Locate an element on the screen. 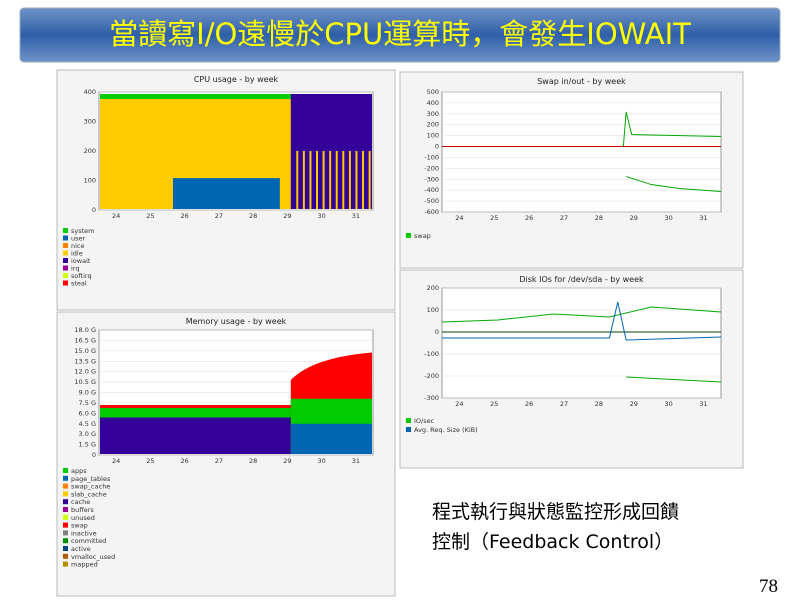 This screenshot has height=600, width=800. y-tick-label: 18.0 G is located at coordinates (85, 330).